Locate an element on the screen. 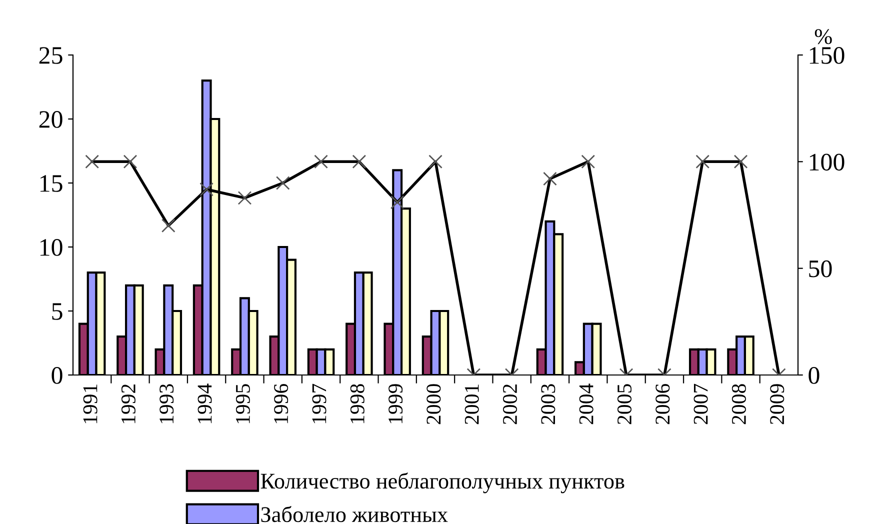 This screenshot has height=524, width=881. x-tick-label: 1992 is located at coordinates (128, 404).